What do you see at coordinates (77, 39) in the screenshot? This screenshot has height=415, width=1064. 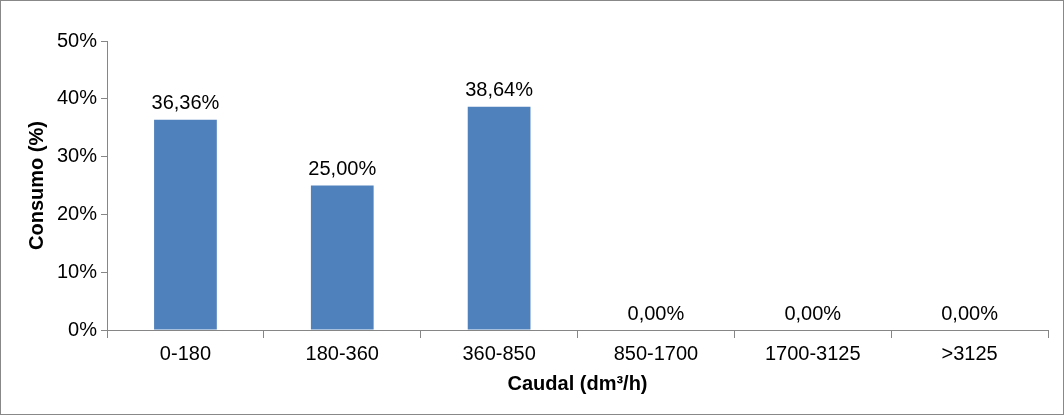 I see `y-tick-label: 50%` at bounding box center [77, 39].